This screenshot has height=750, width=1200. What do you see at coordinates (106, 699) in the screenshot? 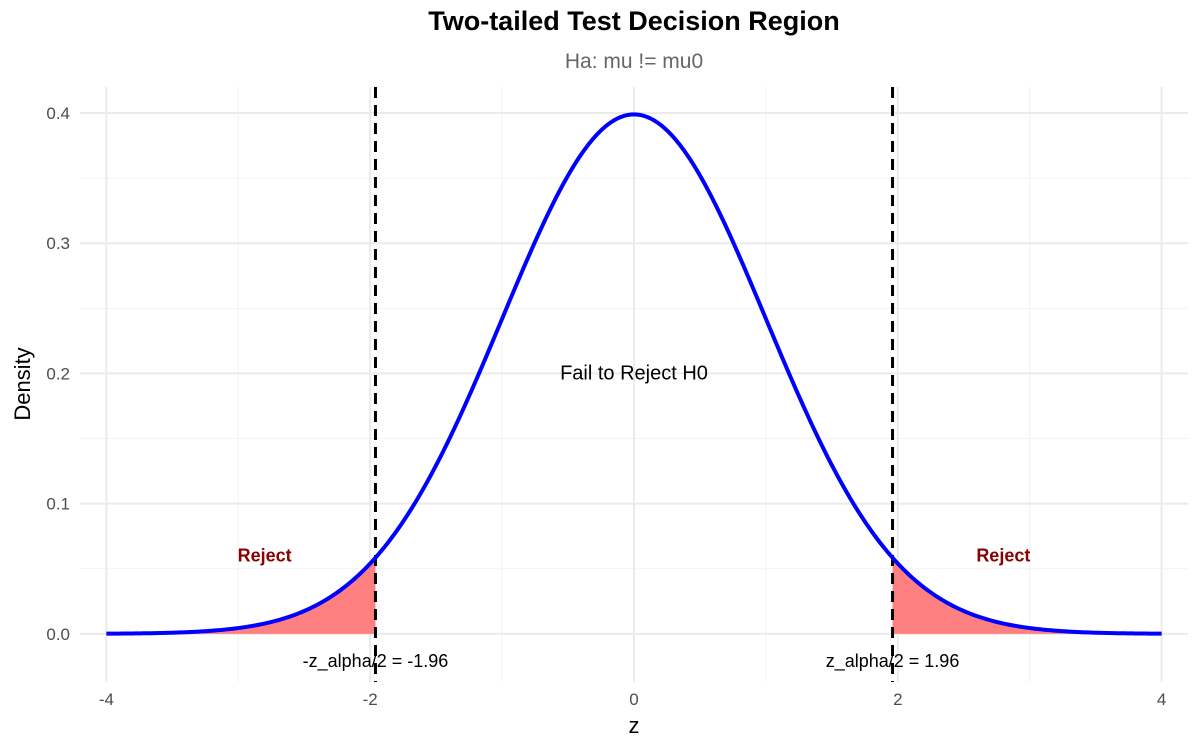
I see `x-tick-label: -4` at bounding box center [106, 699].